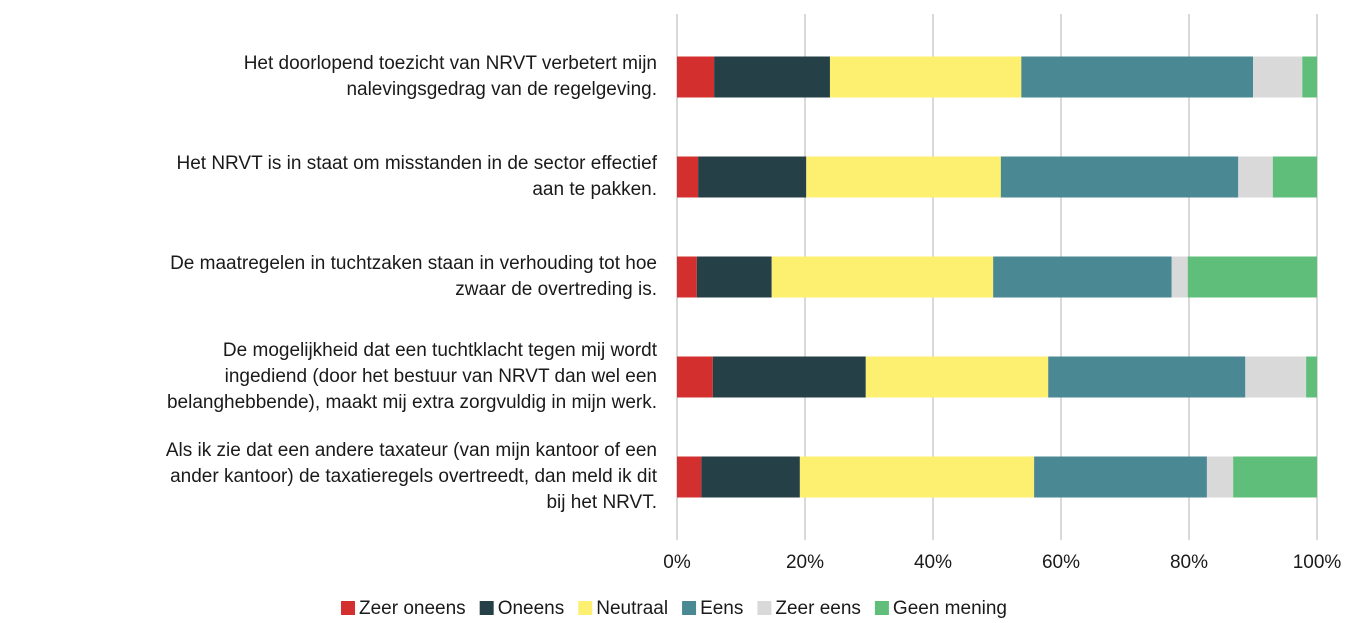 This screenshot has height=623, width=1349. What do you see at coordinates (501, 89) in the screenshot?
I see `category-label: nalevingsgedrag van de regelgeving.` at bounding box center [501, 89].